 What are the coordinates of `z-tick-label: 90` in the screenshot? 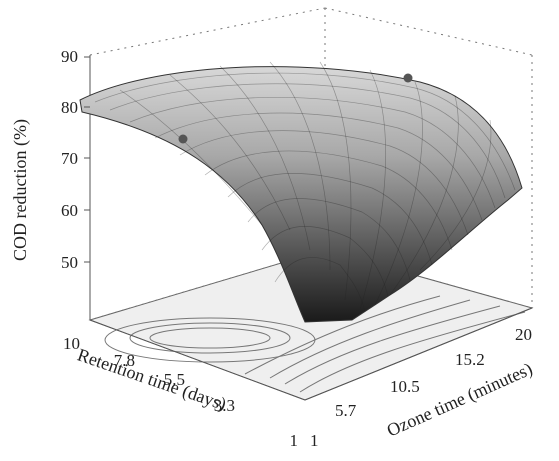 It's located at (69, 56).